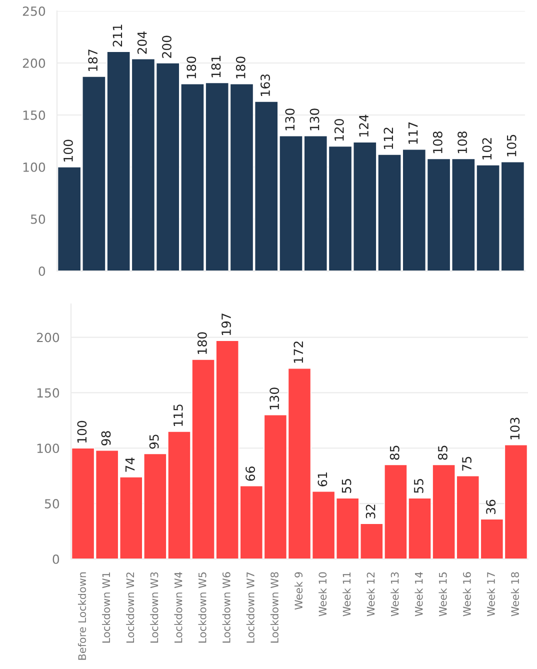 The width and height of the screenshot is (537, 669). I want to click on data-label: 115, so click(178, 415).